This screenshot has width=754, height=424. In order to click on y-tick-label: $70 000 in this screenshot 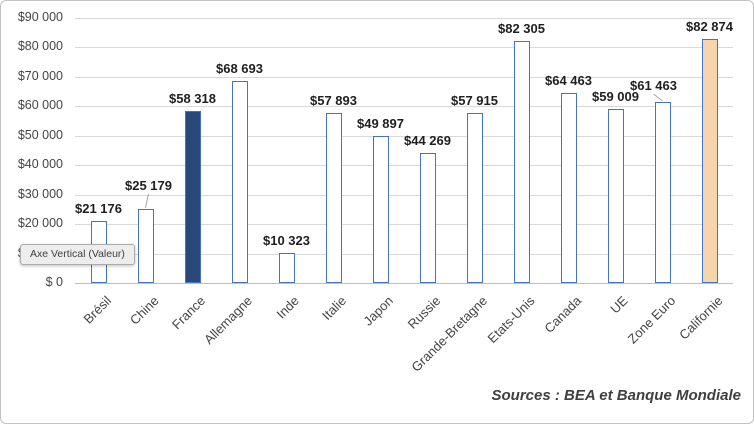, I will do `click(40, 75)`.